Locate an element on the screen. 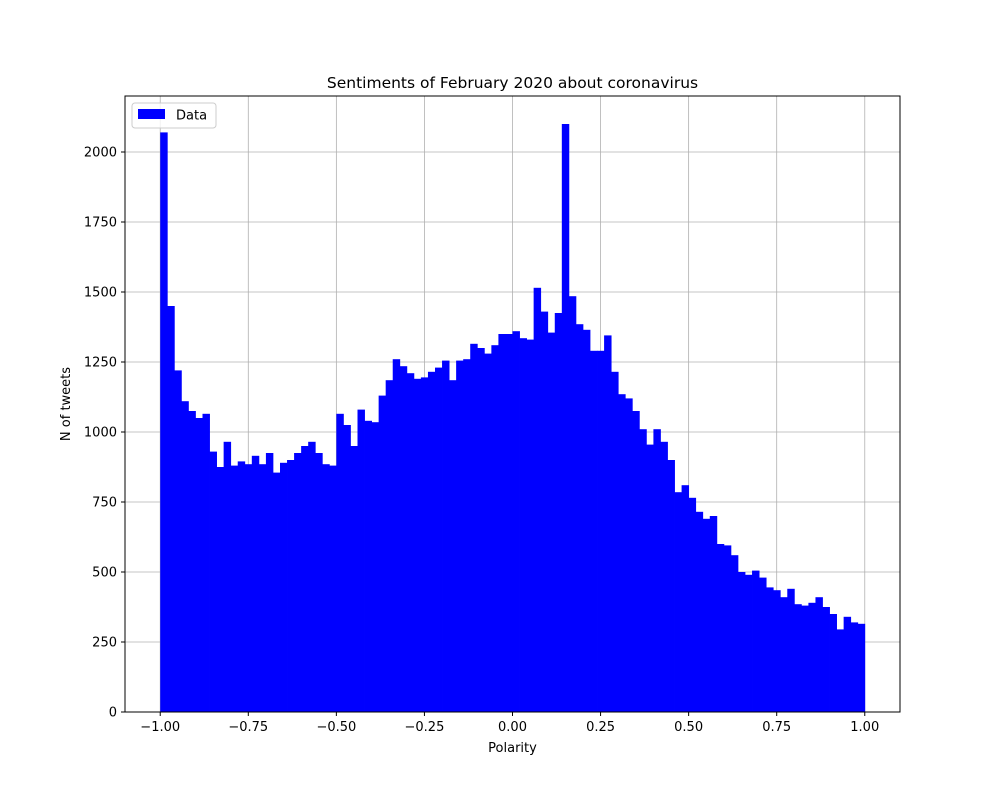  y-tick-label: 750 is located at coordinates (104, 503).